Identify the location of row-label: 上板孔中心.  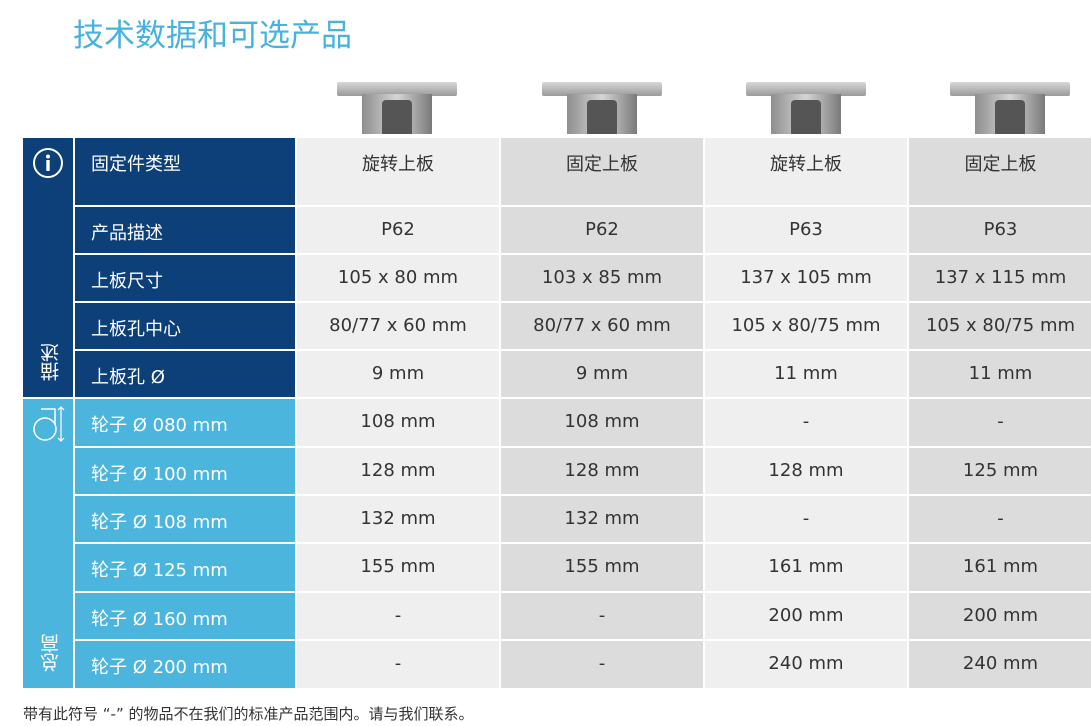
(185, 326).